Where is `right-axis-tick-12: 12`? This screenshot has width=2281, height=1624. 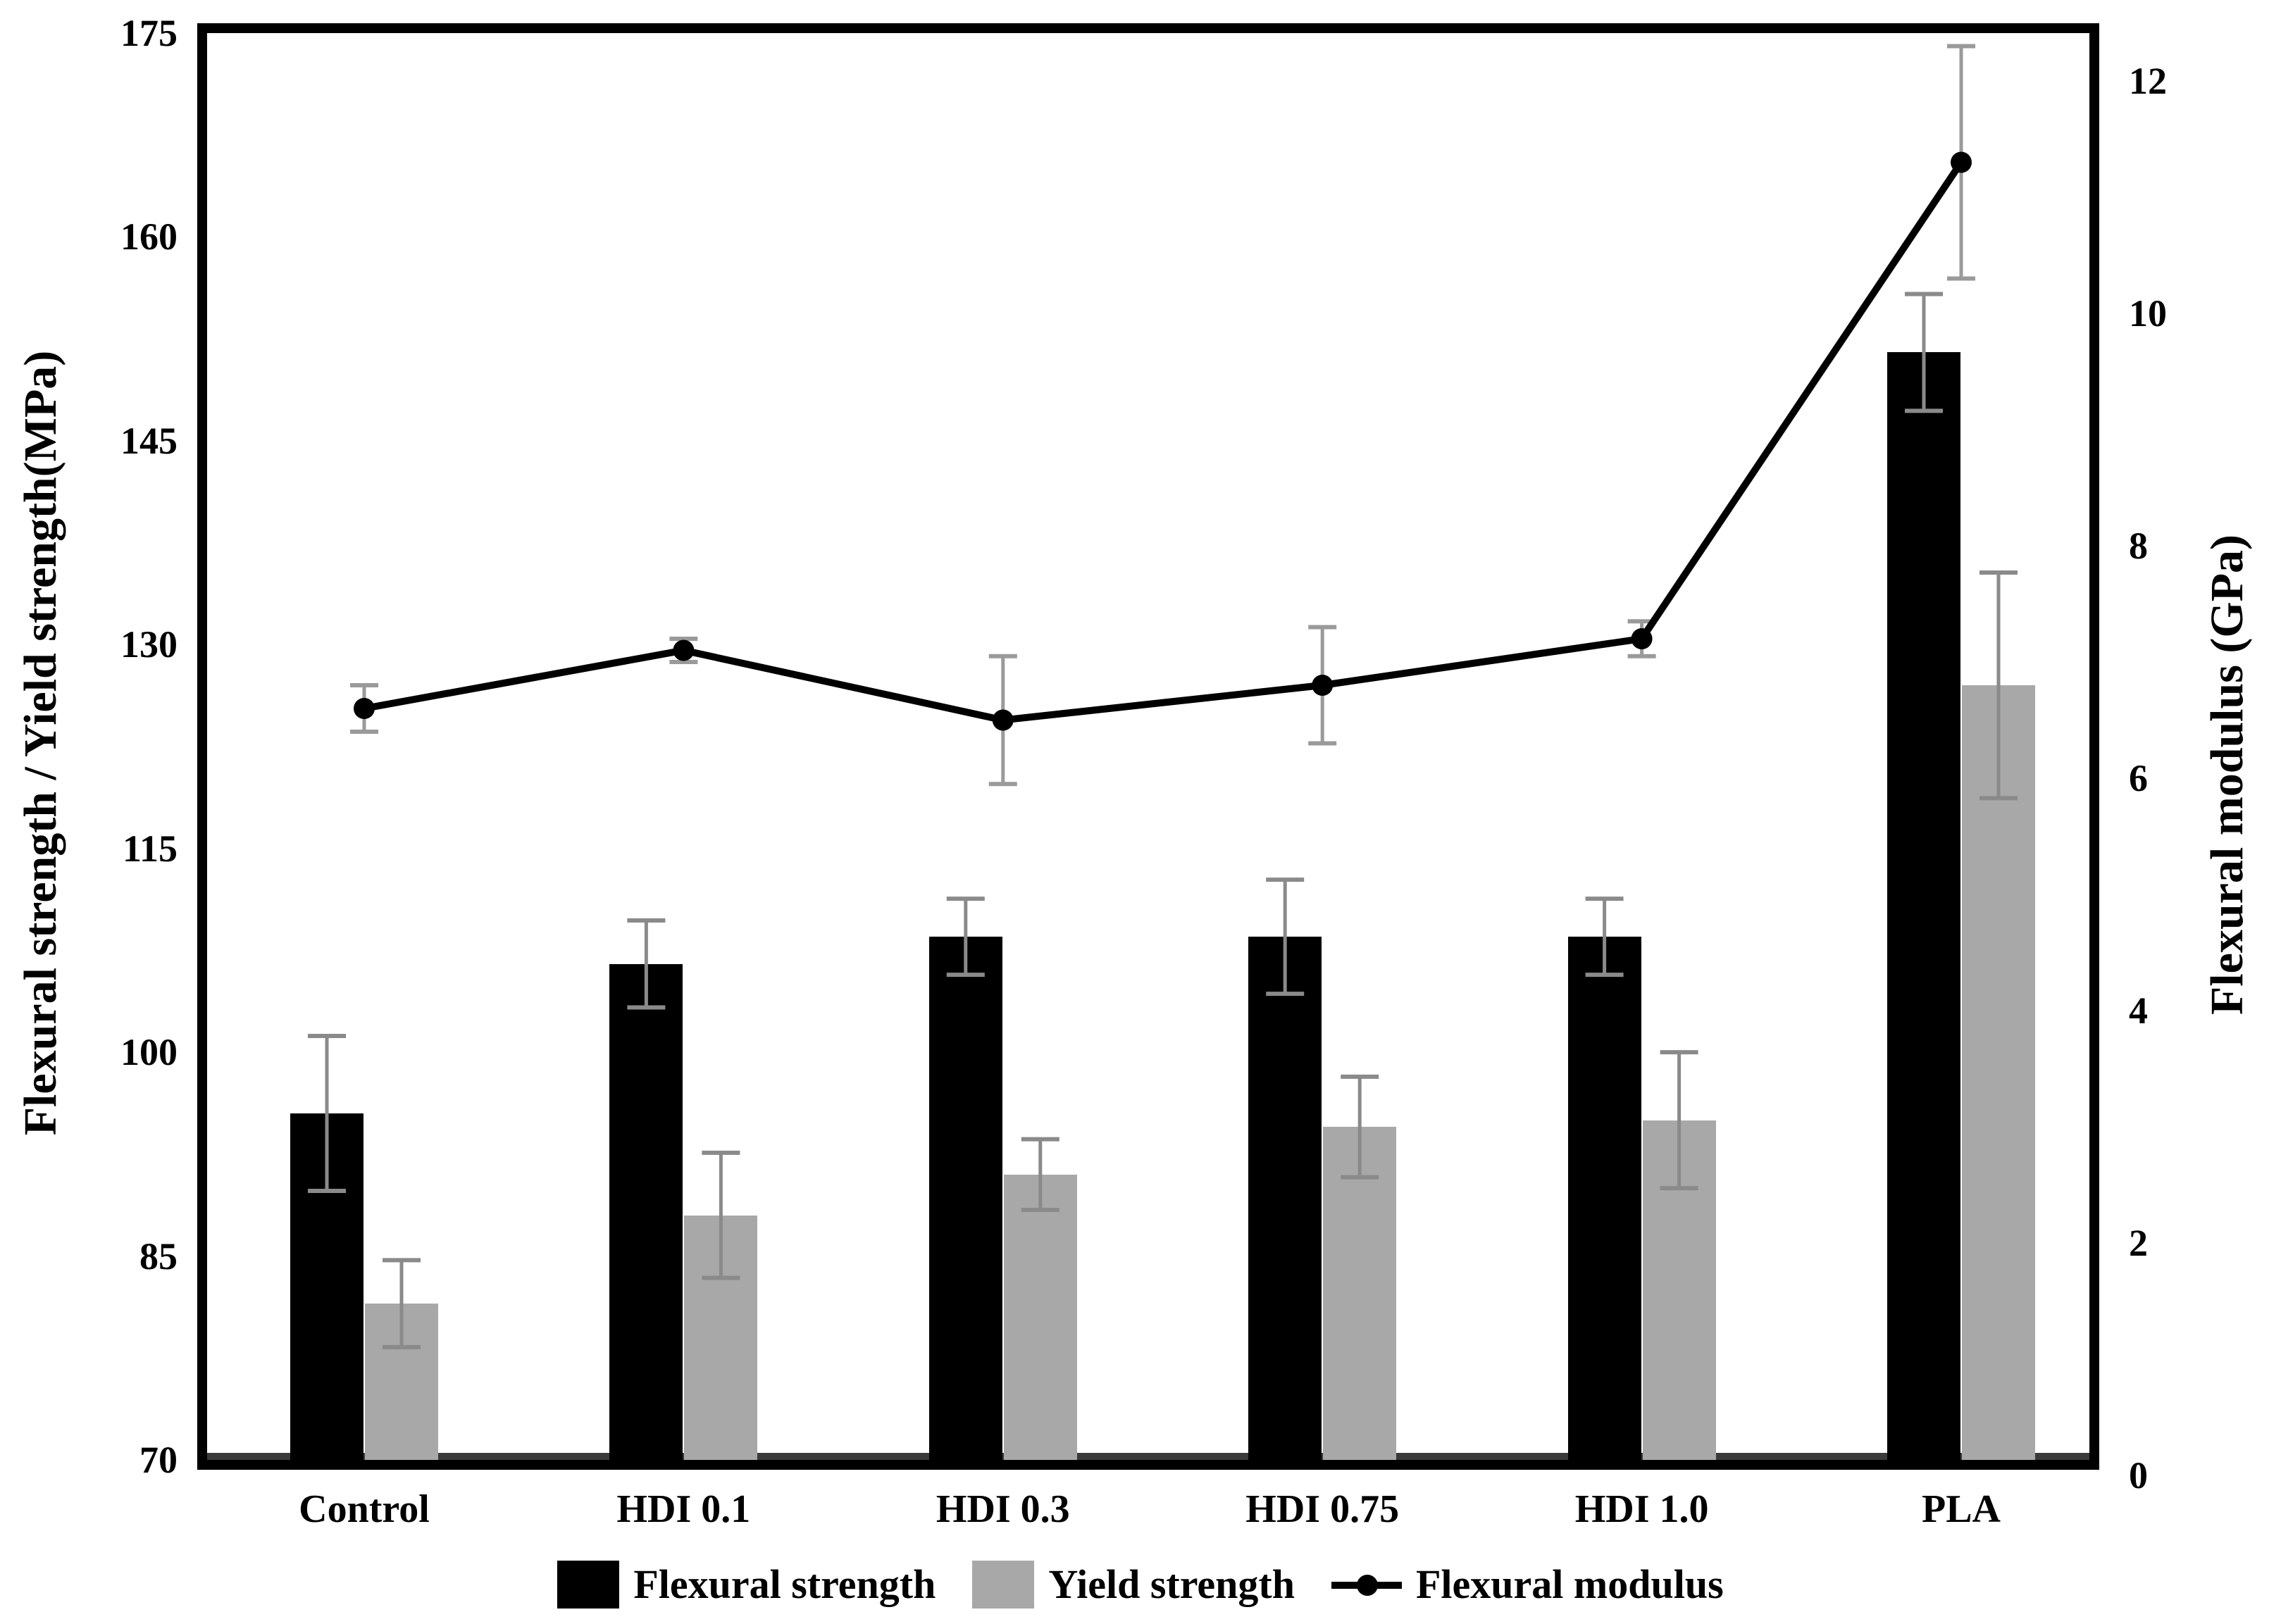
right-axis-tick-12: 12 is located at coordinates (2148, 81).